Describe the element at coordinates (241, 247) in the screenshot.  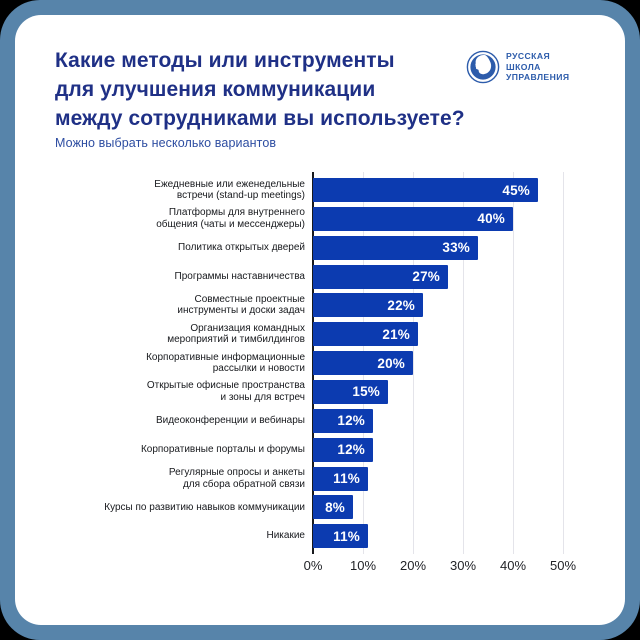
I see `category-label: Политика открытых дверей` at that location.